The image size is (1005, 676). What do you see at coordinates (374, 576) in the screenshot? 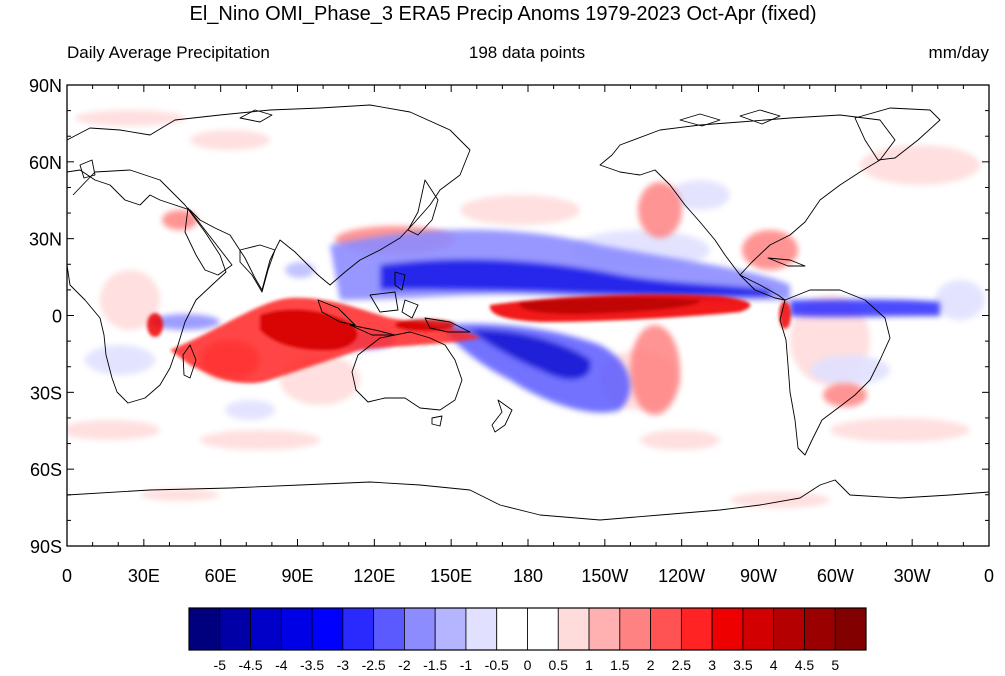
I see `lon-tick-label: 120E` at bounding box center [374, 576].